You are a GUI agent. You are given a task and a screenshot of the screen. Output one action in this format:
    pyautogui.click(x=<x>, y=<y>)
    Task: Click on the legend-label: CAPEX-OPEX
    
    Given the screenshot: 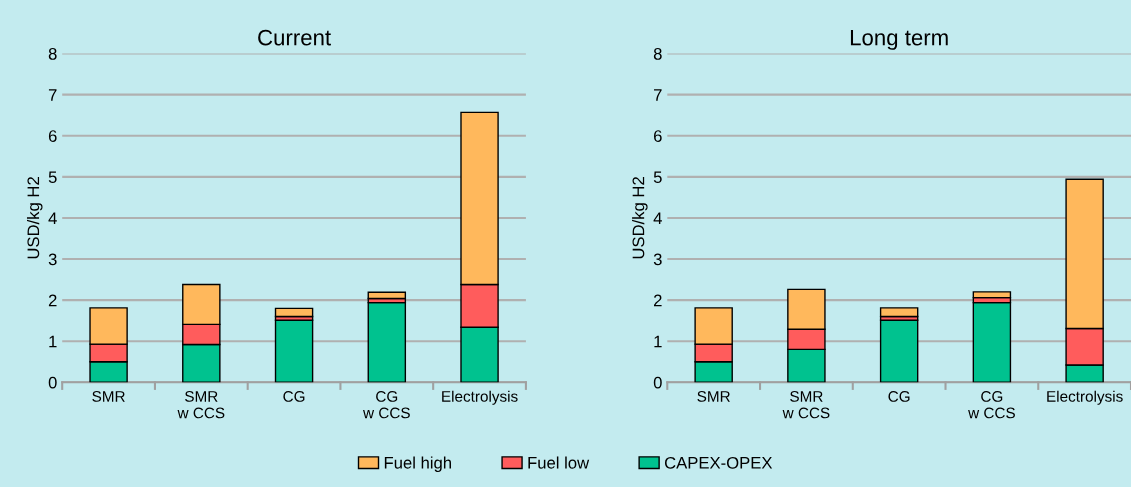 What is the action you would take?
    pyautogui.click(x=718, y=462)
    